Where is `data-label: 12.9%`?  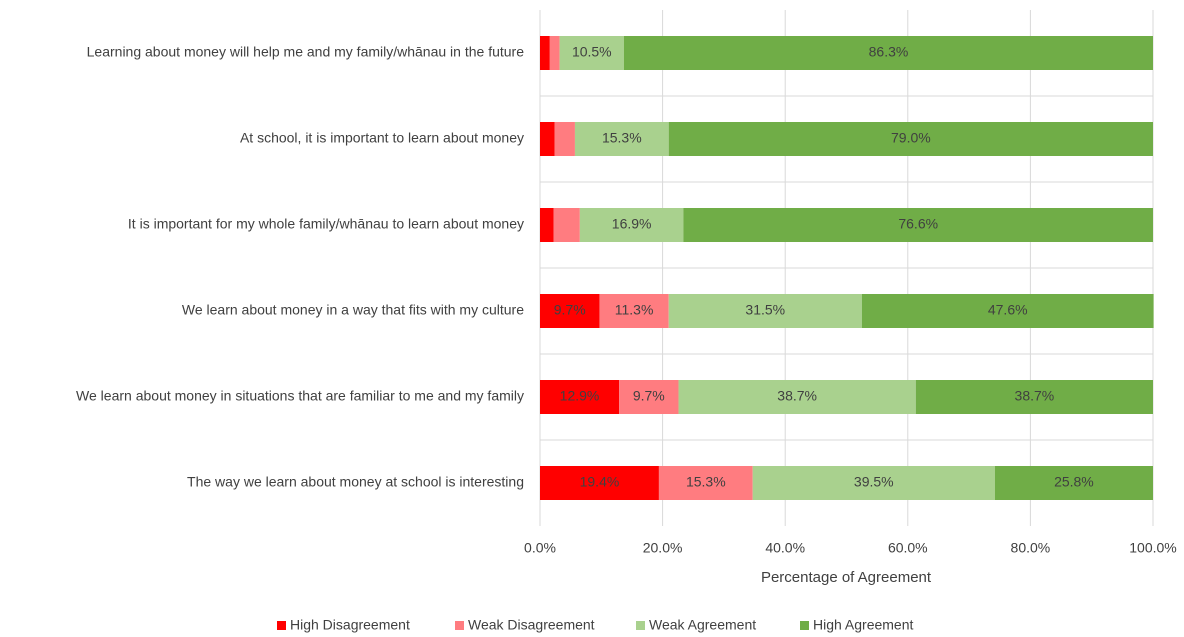 data-label: 12.9% is located at coordinates (580, 396).